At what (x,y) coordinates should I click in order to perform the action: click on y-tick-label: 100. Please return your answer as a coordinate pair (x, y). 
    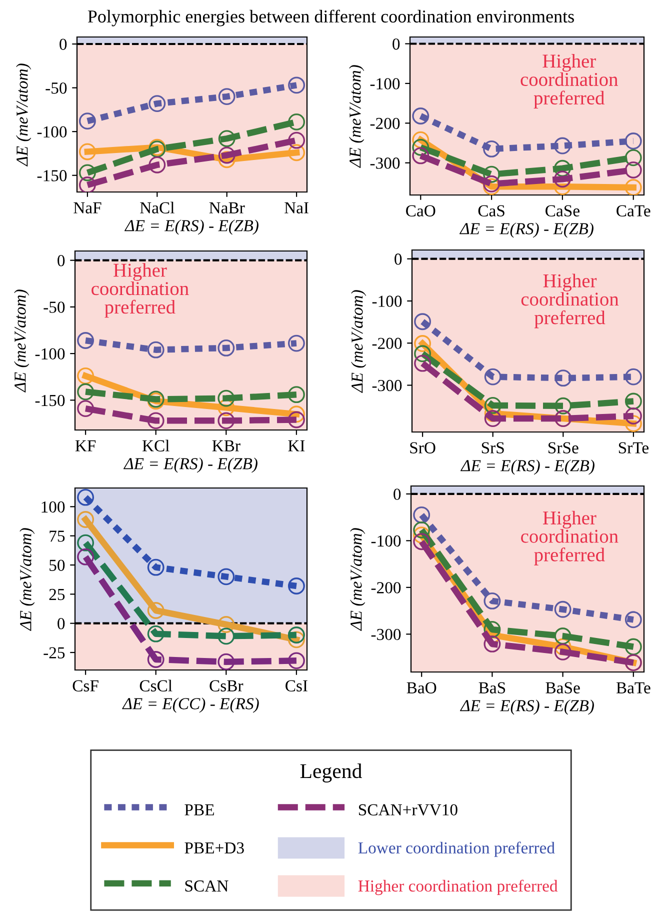
    Looking at the image, I should click on (53, 507).